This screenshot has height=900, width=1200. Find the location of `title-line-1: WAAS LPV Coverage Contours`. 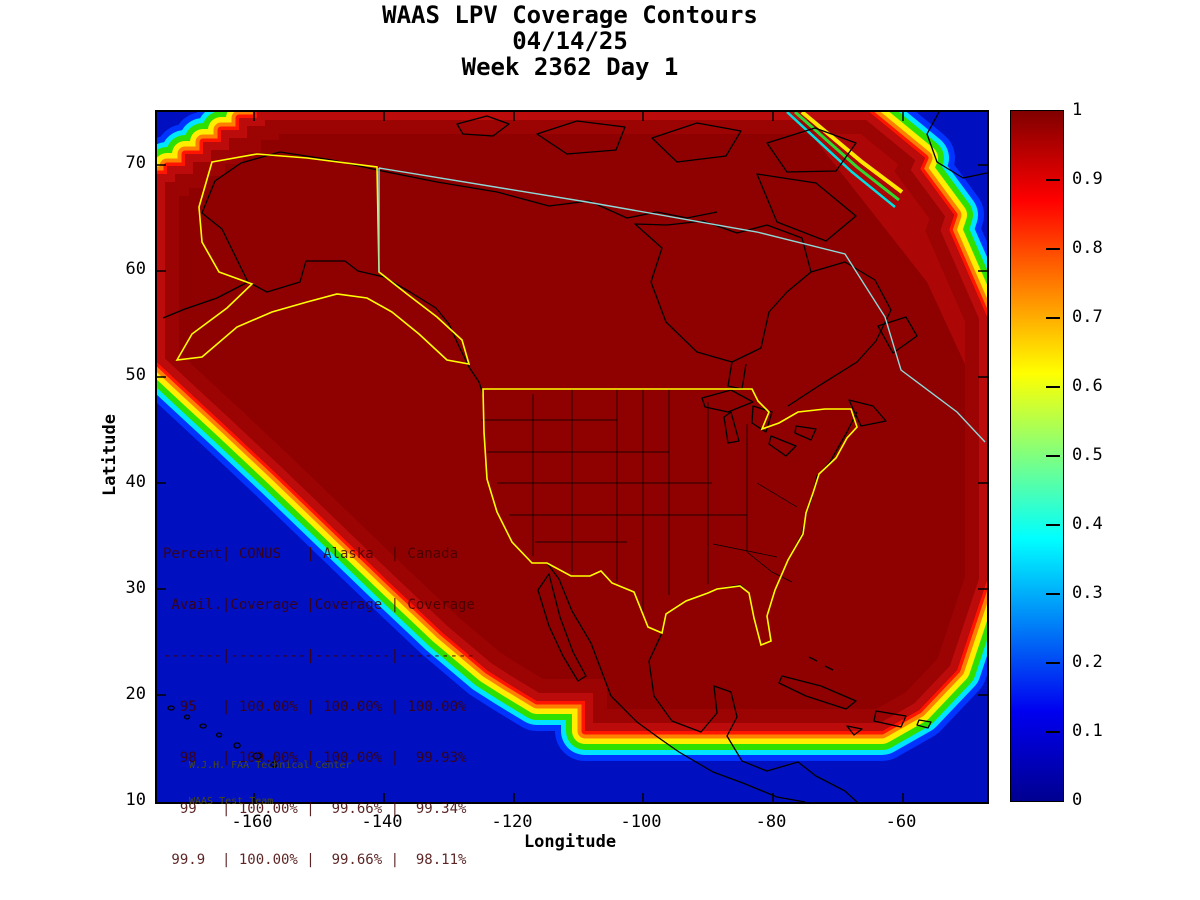

title-line-1: WAAS LPV Coverage Contours is located at coordinates (570, 15).